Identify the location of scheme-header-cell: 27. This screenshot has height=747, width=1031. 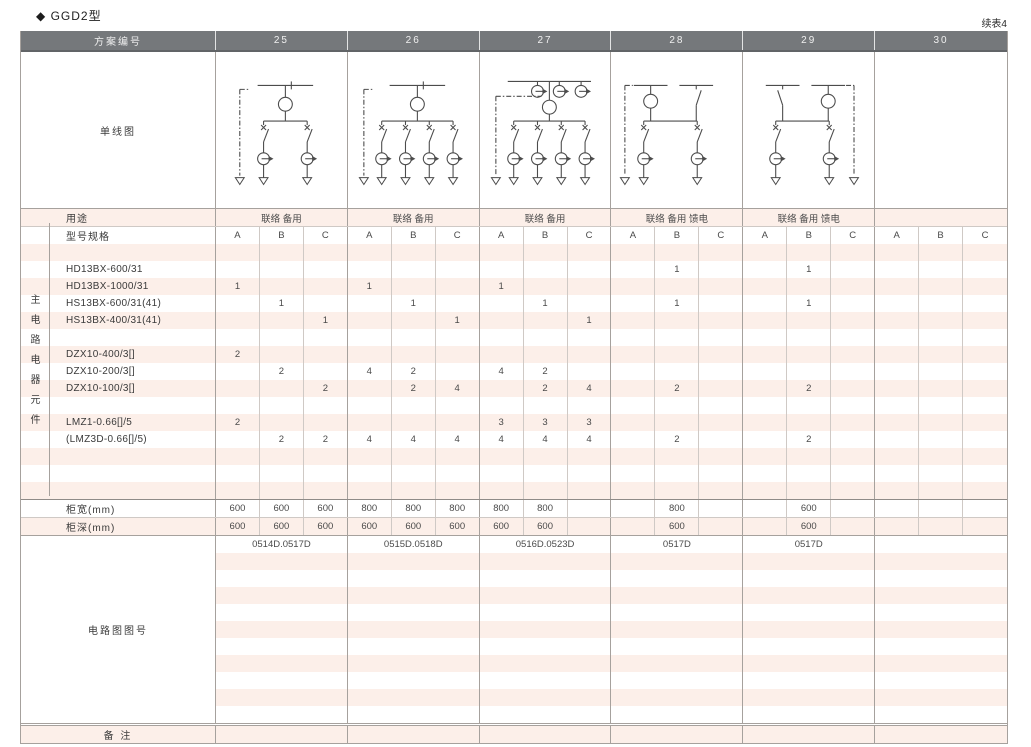
(545, 40).